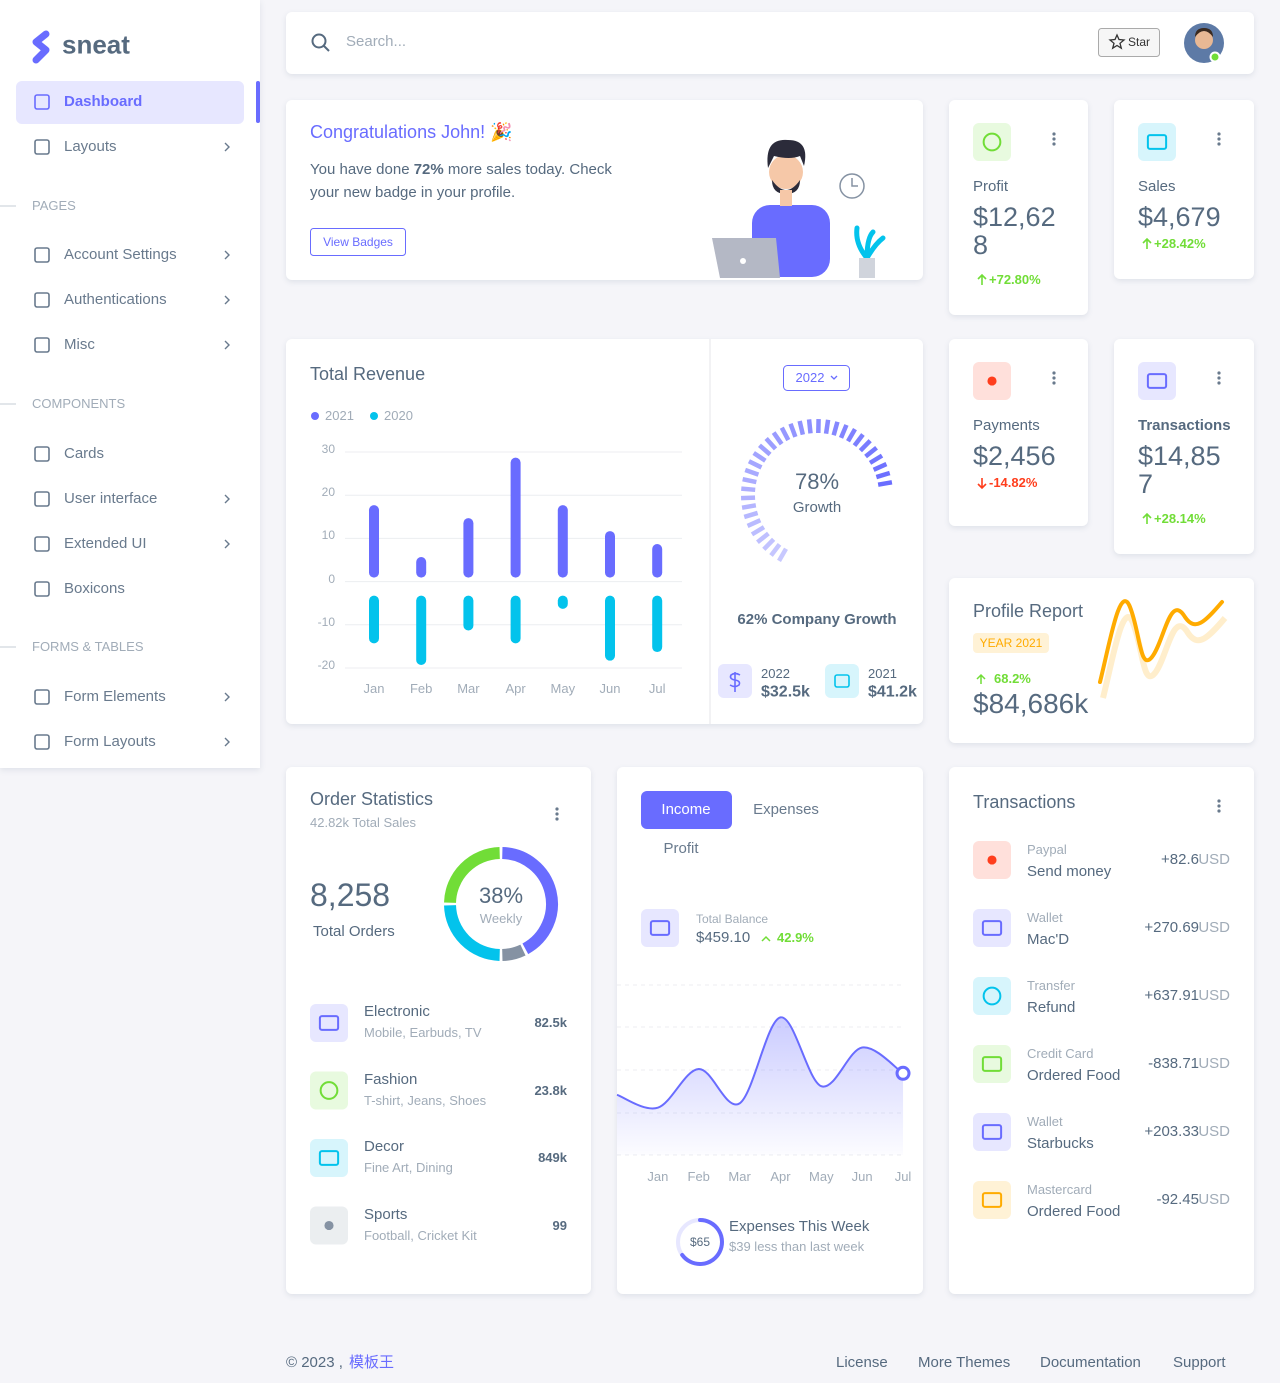 The image size is (1280, 1383). What do you see at coordinates (258, 102) in the screenshot?
I see `nav-indicator` at bounding box center [258, 102].